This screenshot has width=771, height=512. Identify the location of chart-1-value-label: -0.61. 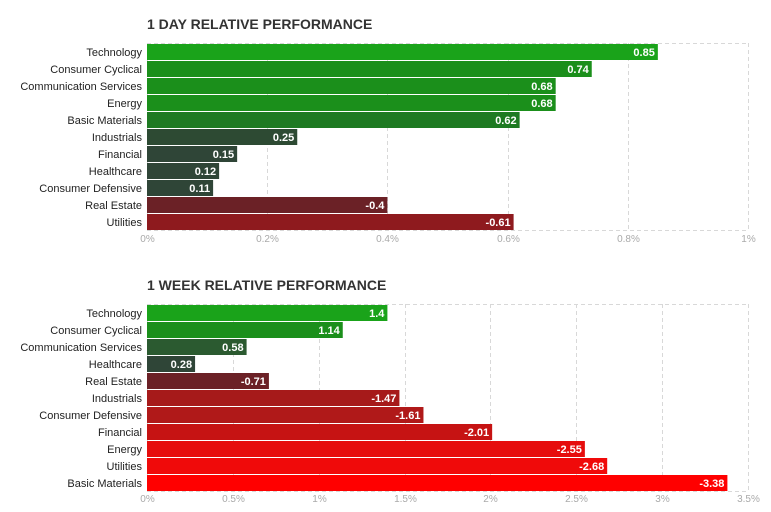
(498, 223).